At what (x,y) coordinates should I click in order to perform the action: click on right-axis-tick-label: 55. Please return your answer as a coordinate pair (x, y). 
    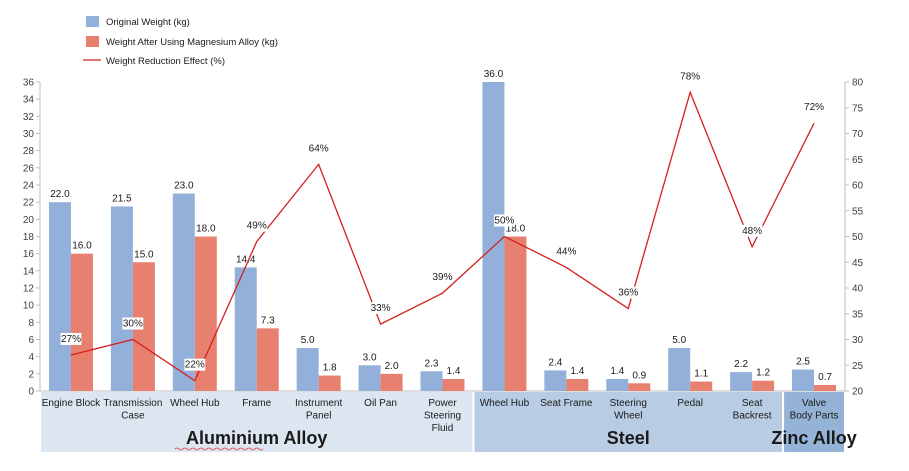
    Looking at the image, I should click on (858, 211).